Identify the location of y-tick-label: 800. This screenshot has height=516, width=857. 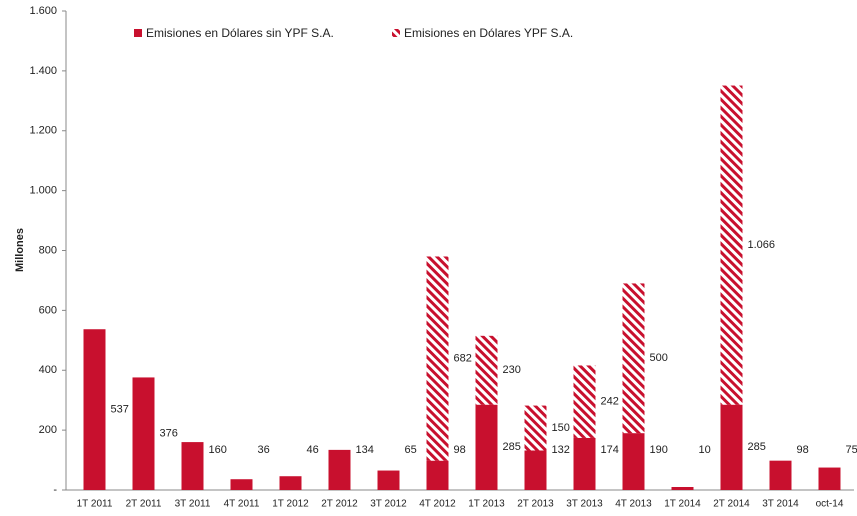
(48, 250).